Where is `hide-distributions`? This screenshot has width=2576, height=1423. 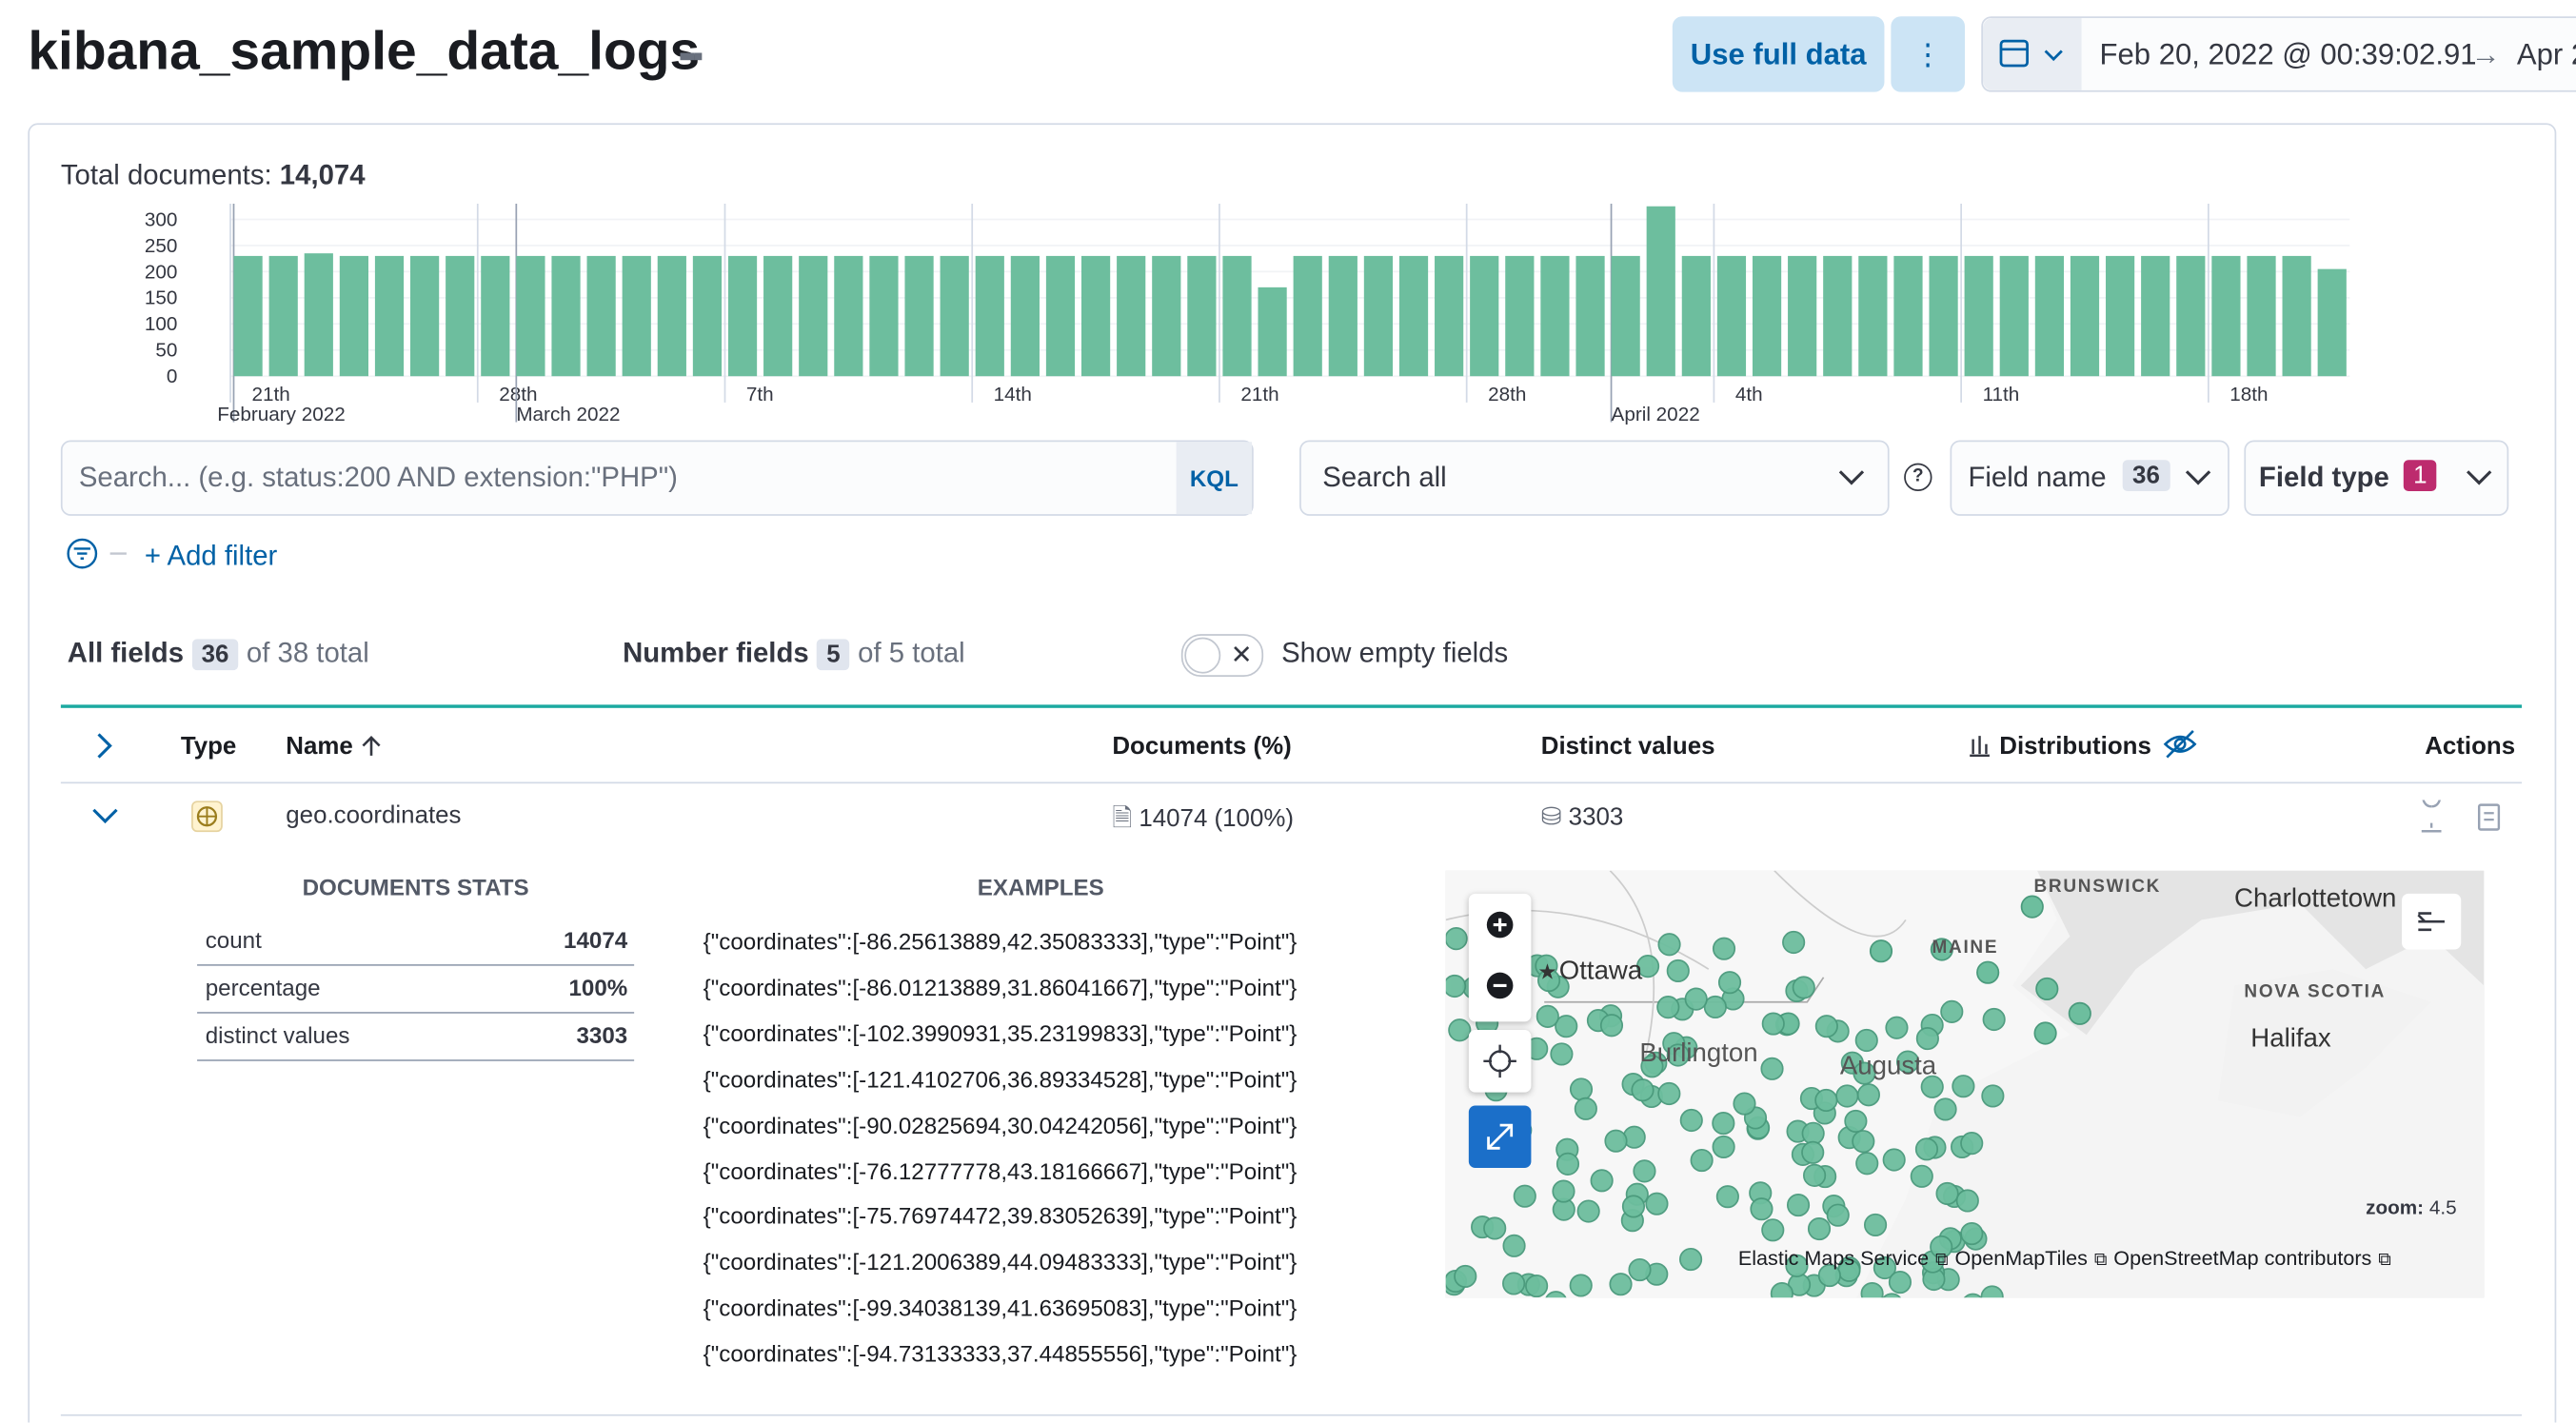 hide-distributions is located at coordinates (2180, 744).